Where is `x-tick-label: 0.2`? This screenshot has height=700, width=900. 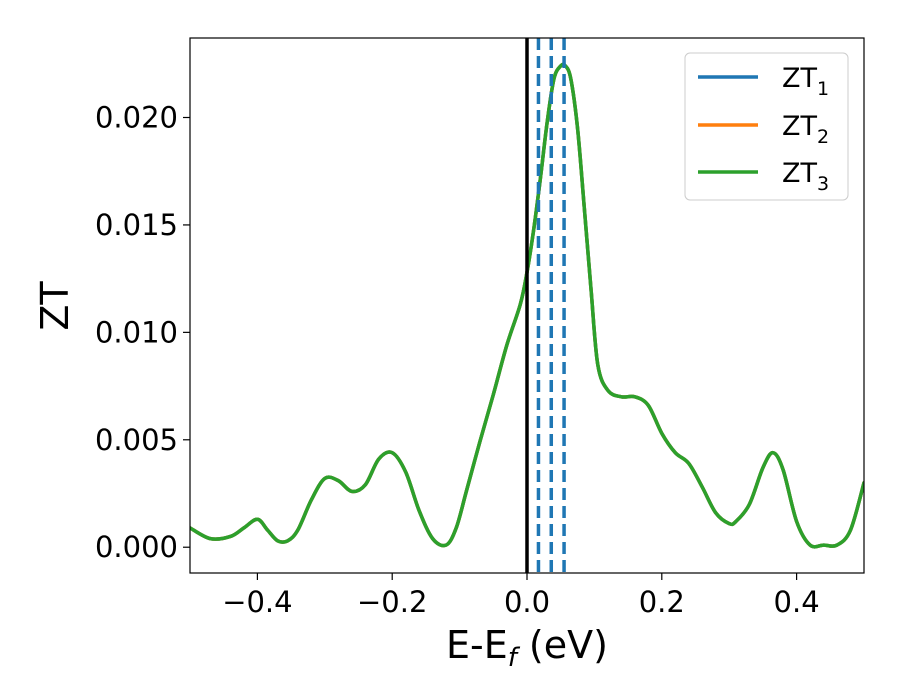
x-tick-label: 0.2 is located at coordinates (662, 602).